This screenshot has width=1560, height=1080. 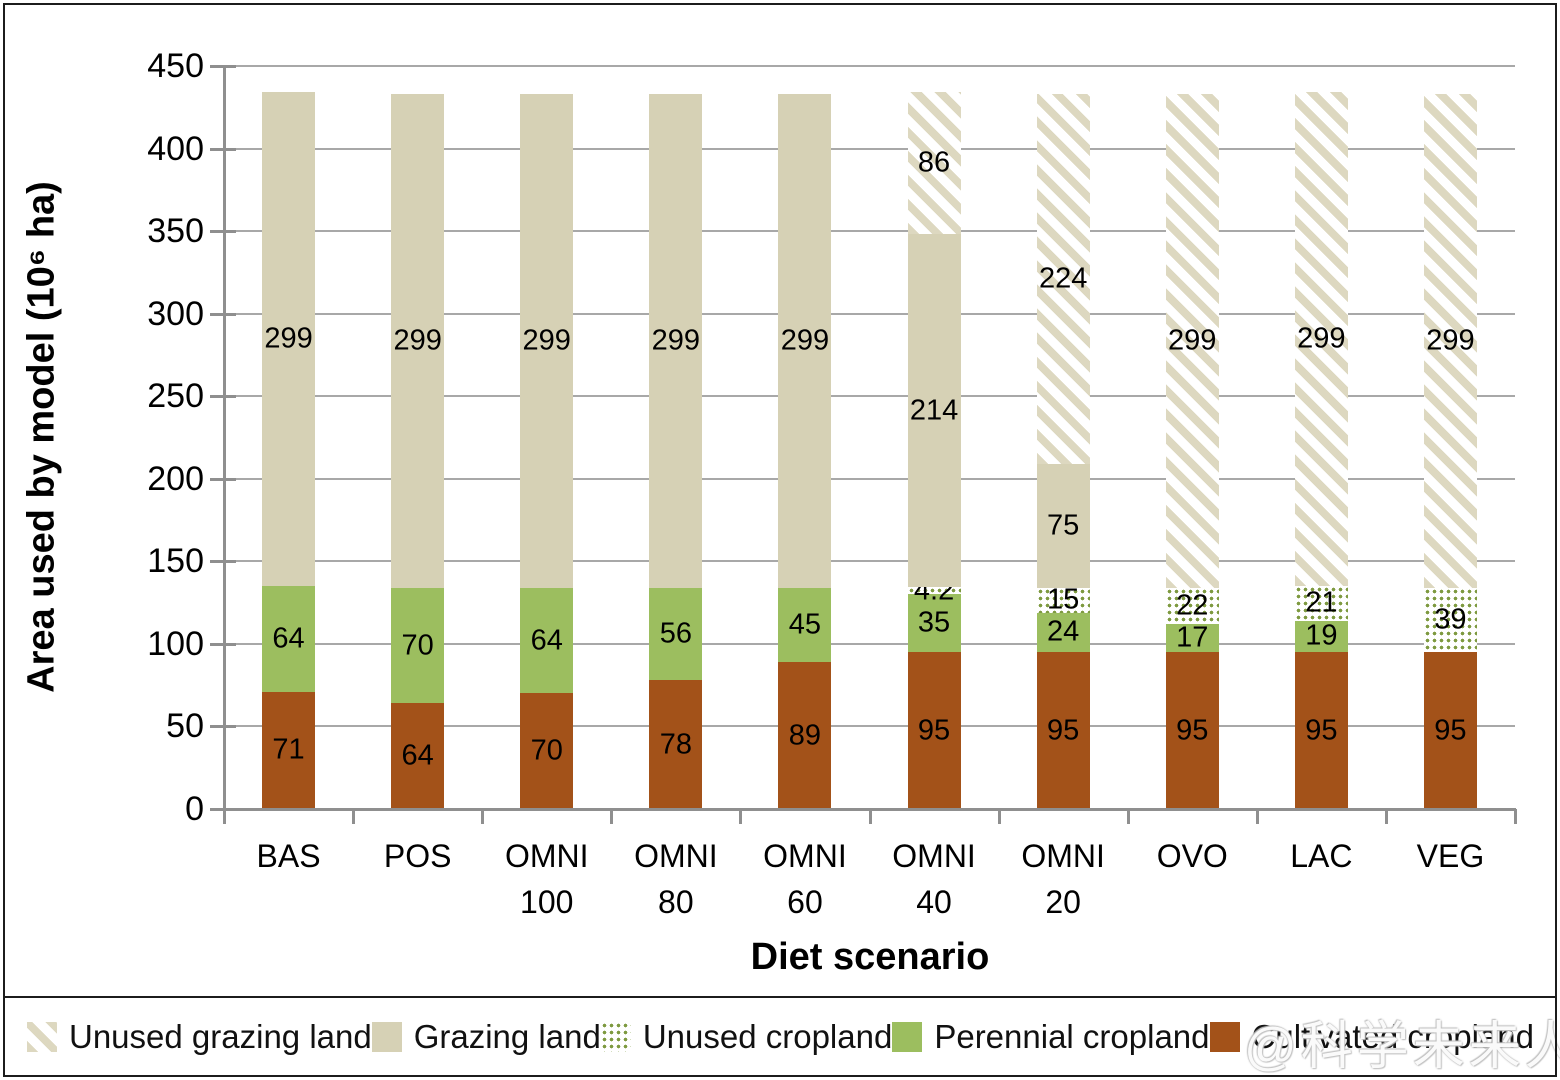 What do you see at coordinates (780, 997) in the screenshot?
I see `legend-separator` at bounding box center [780, 997].